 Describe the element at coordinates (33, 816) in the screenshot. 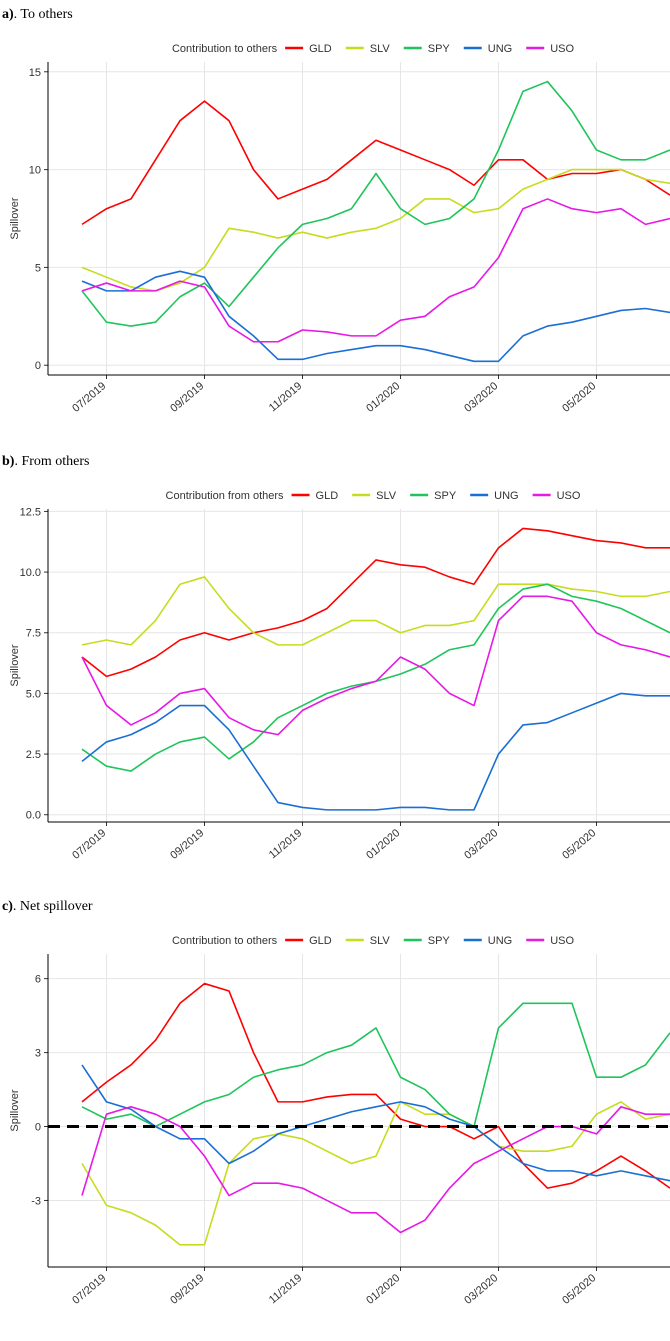

I see `y-tick-label: 0.0` at that location.